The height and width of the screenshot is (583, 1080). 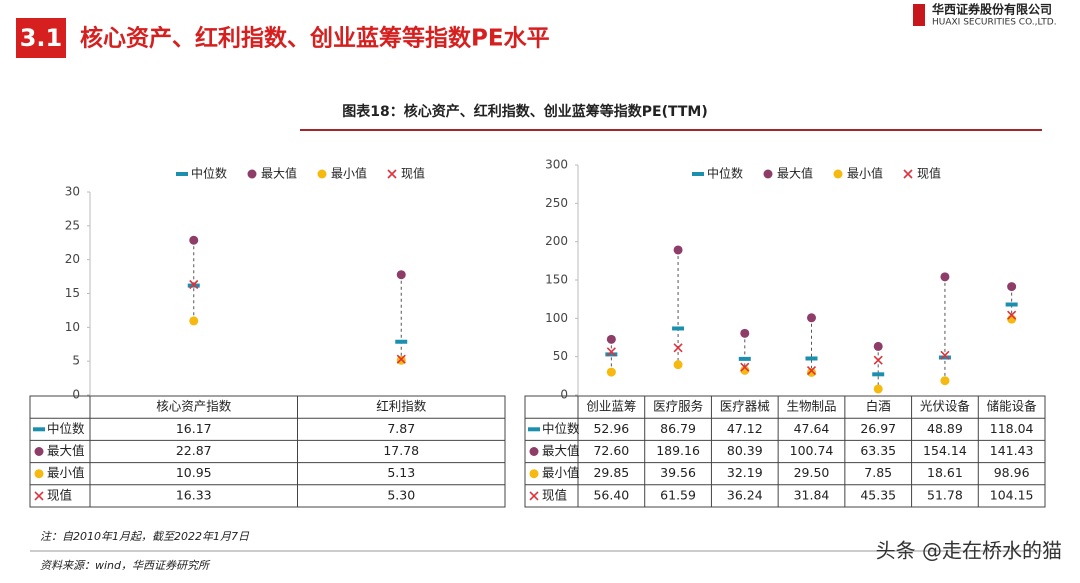 What do you see at coordinates (1012, 406) in the screenshot?
I see `table-header: 储能设备` at bounding box center [1012, 406].